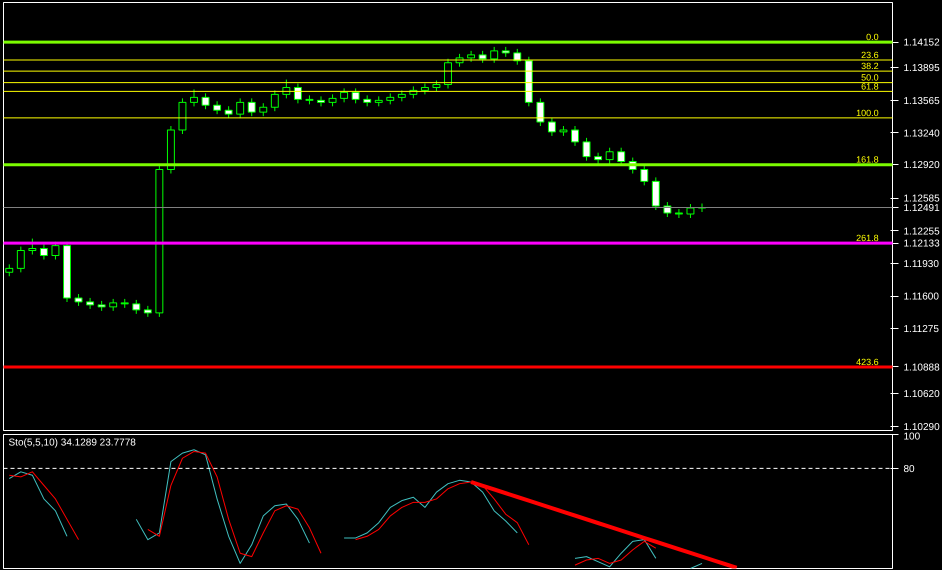 This screenshot has width=942, height=570. I want to click on y-tick-label: 1.11600, so click(922, 297).